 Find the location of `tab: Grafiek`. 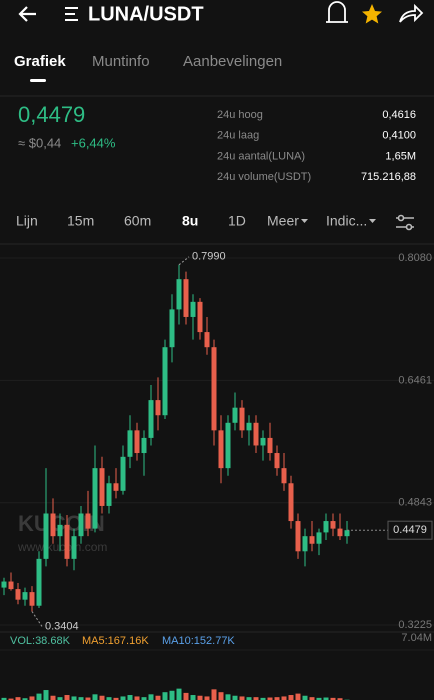

tab: Grafiek is located at coordinates (40, 61).